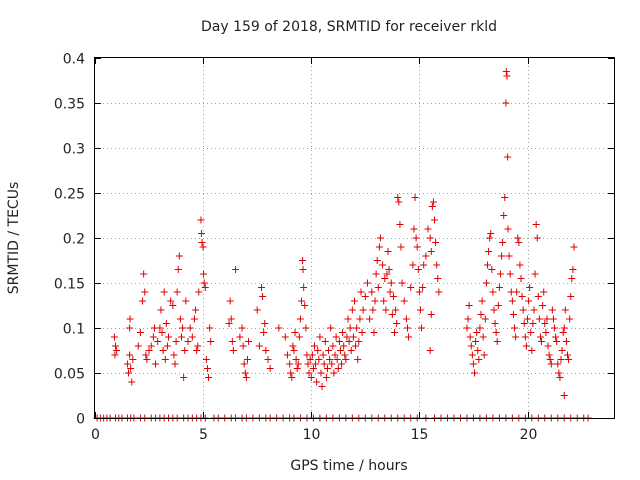  I want to click on x-tick-label: 15, so click(420, 435).